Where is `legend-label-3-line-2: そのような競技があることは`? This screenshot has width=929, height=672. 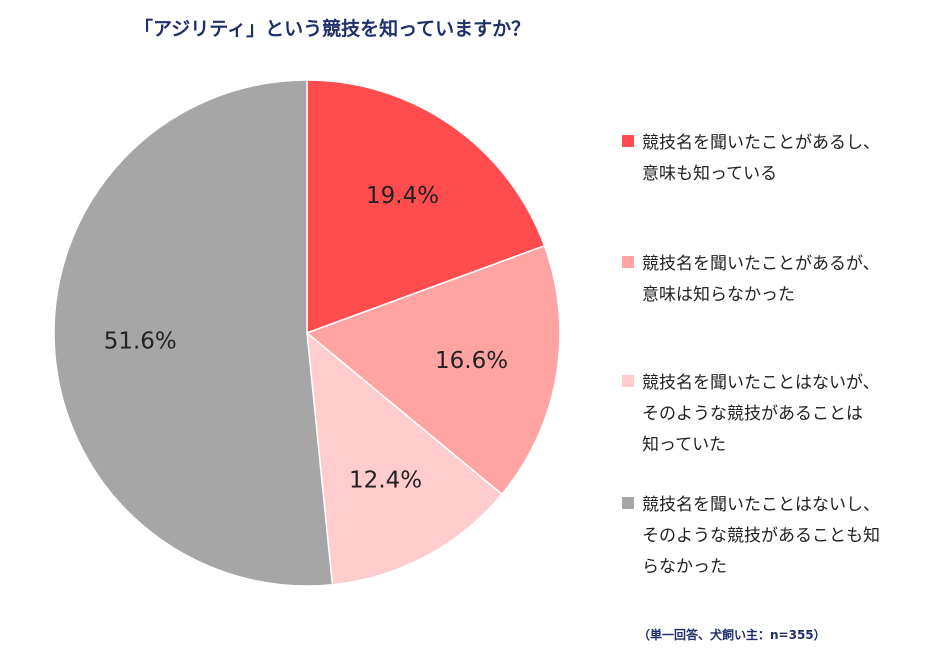 legend-label-3-line-2: そのような競技があることは is located at coordinates (752, 414).